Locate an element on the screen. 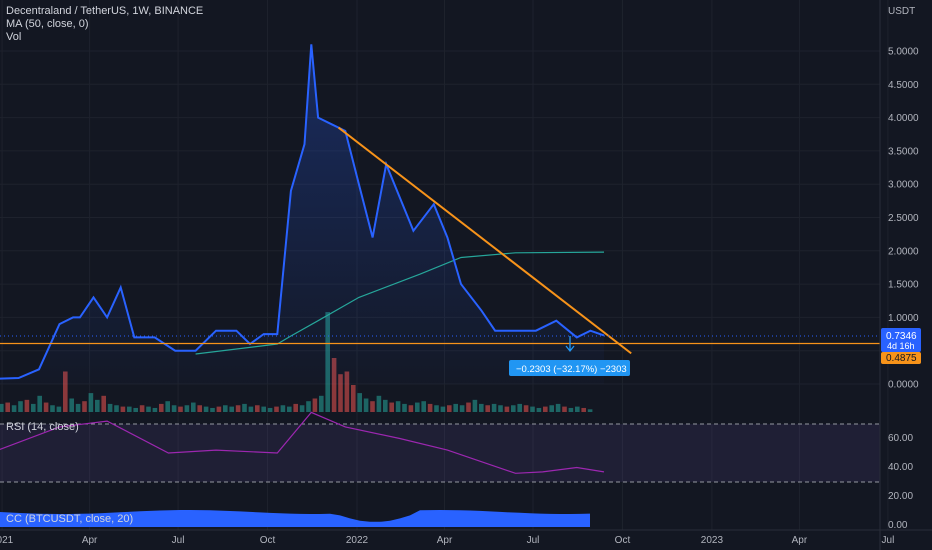  rsi-legend: RSI (14, close) is located at coordinates (42, 427).